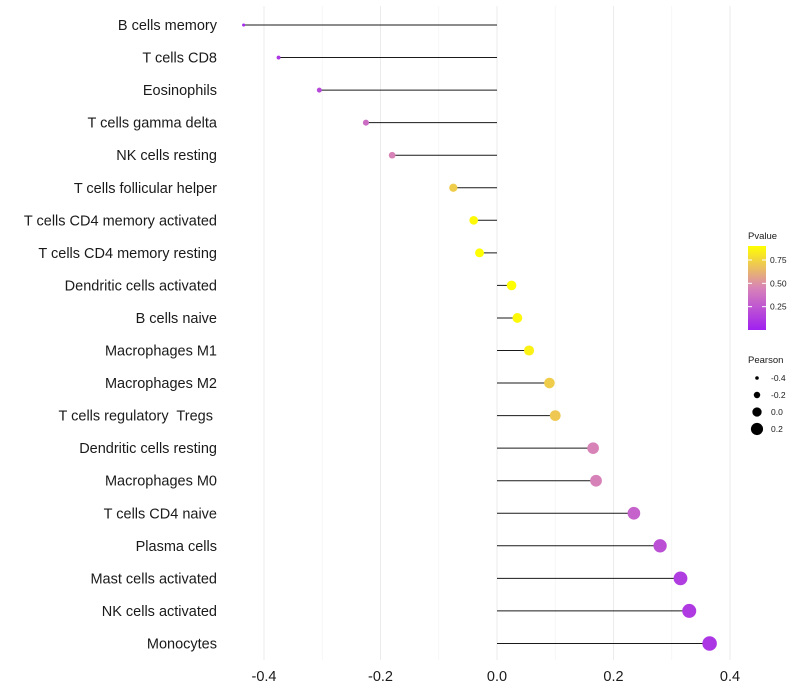 Image resolution: width=800 pixels, height=700 pixels. Describe the element at coordinates (153, 124) in the screenshot. I see `category-label: T cells gamma delta` at that location.